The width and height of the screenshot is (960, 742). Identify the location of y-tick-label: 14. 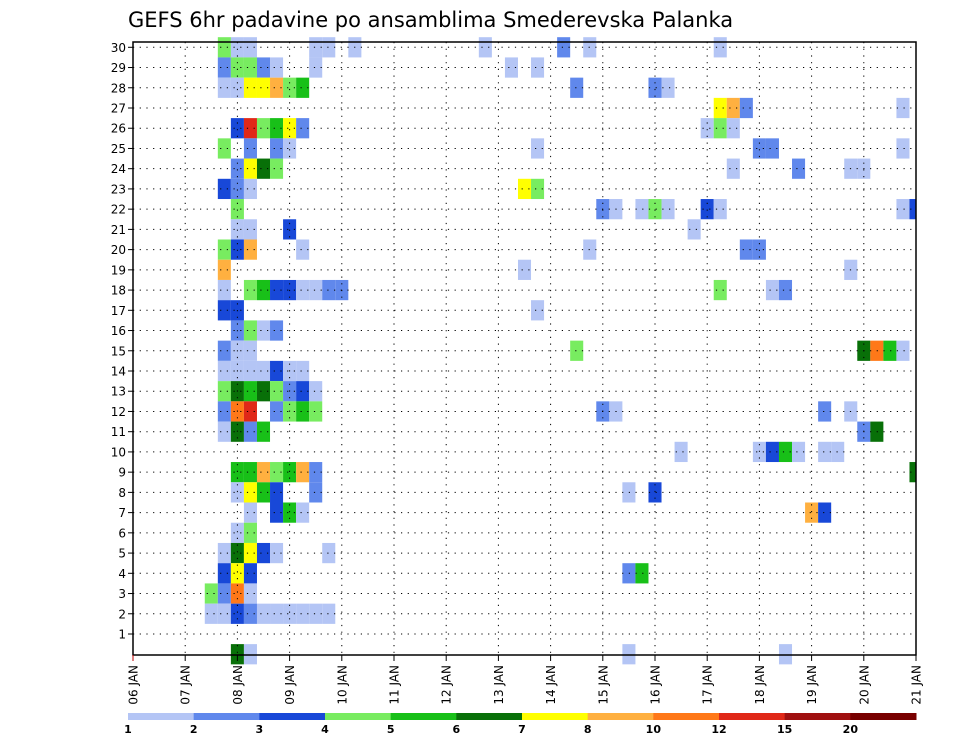
(118, 371).